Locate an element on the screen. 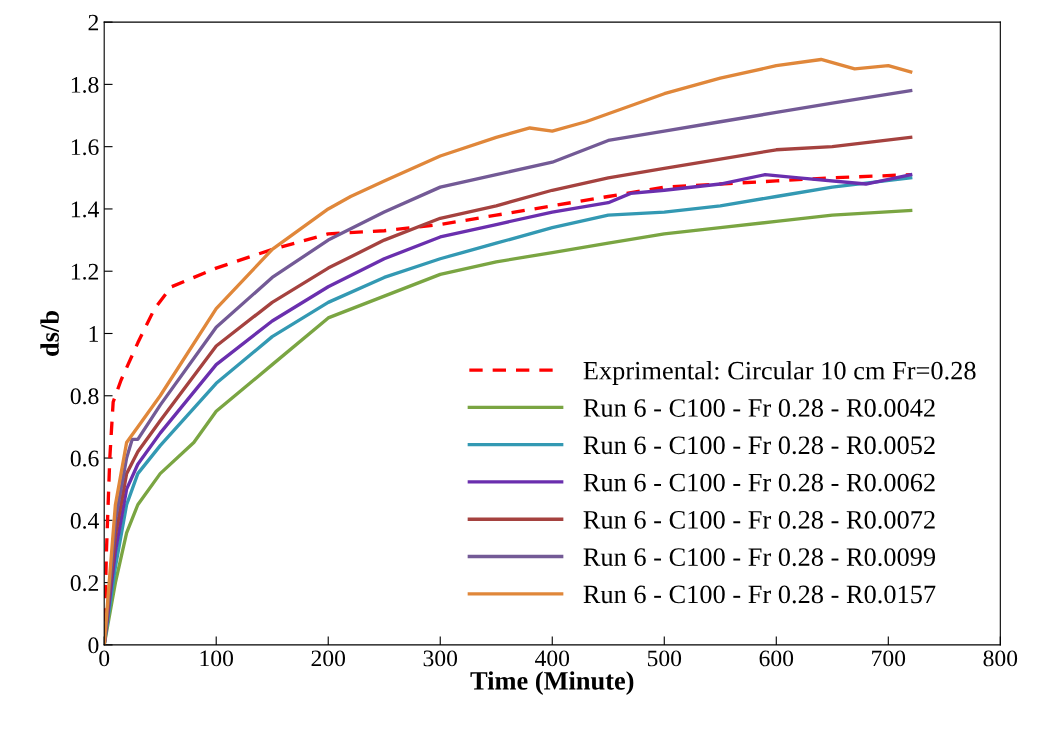 The width and height of the screenshot is (1042, 737). legend-label: Run 6 - C100 - Fr 0.28 - R0.0099 is located at coordinates (759, 557).